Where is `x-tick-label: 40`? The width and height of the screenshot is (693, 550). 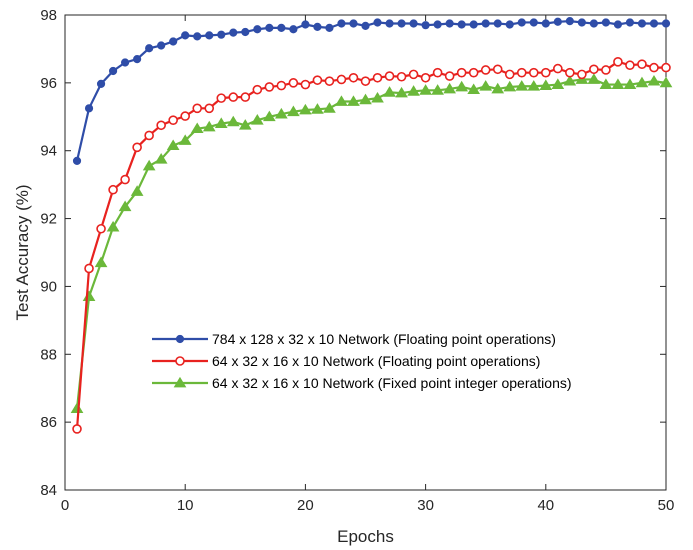
x-tick-label: 40 is located at coordinates (545, 505).